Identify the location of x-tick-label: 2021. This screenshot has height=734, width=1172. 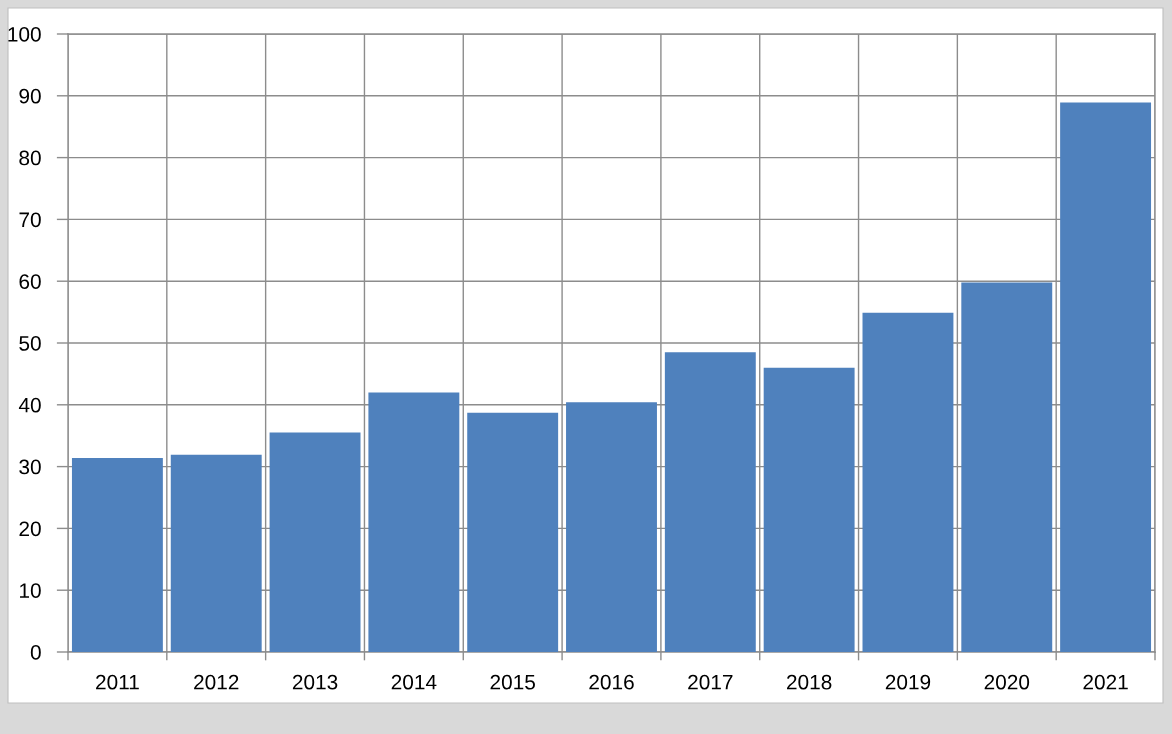
(1105, 682).